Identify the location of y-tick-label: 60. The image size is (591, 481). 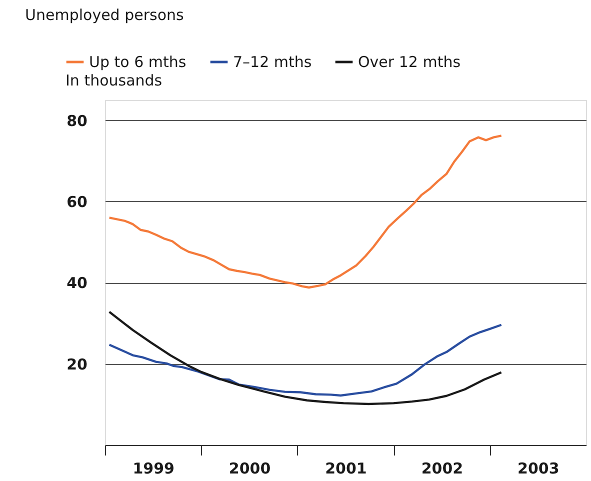
(77, 201).